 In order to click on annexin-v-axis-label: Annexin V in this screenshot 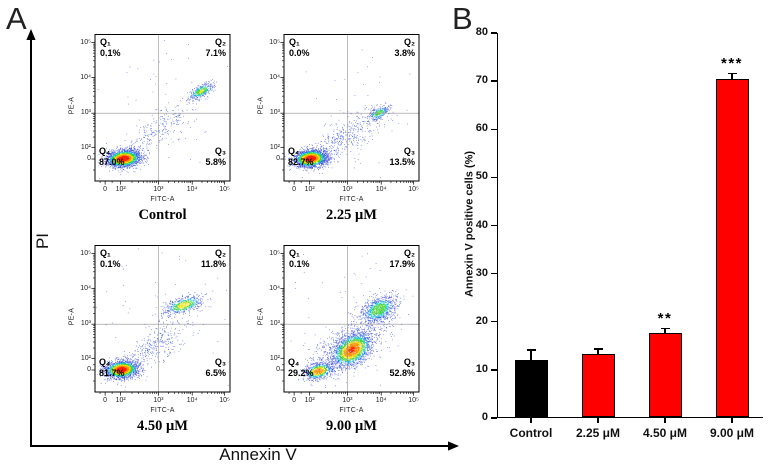, I will do `click(258, 454)`.